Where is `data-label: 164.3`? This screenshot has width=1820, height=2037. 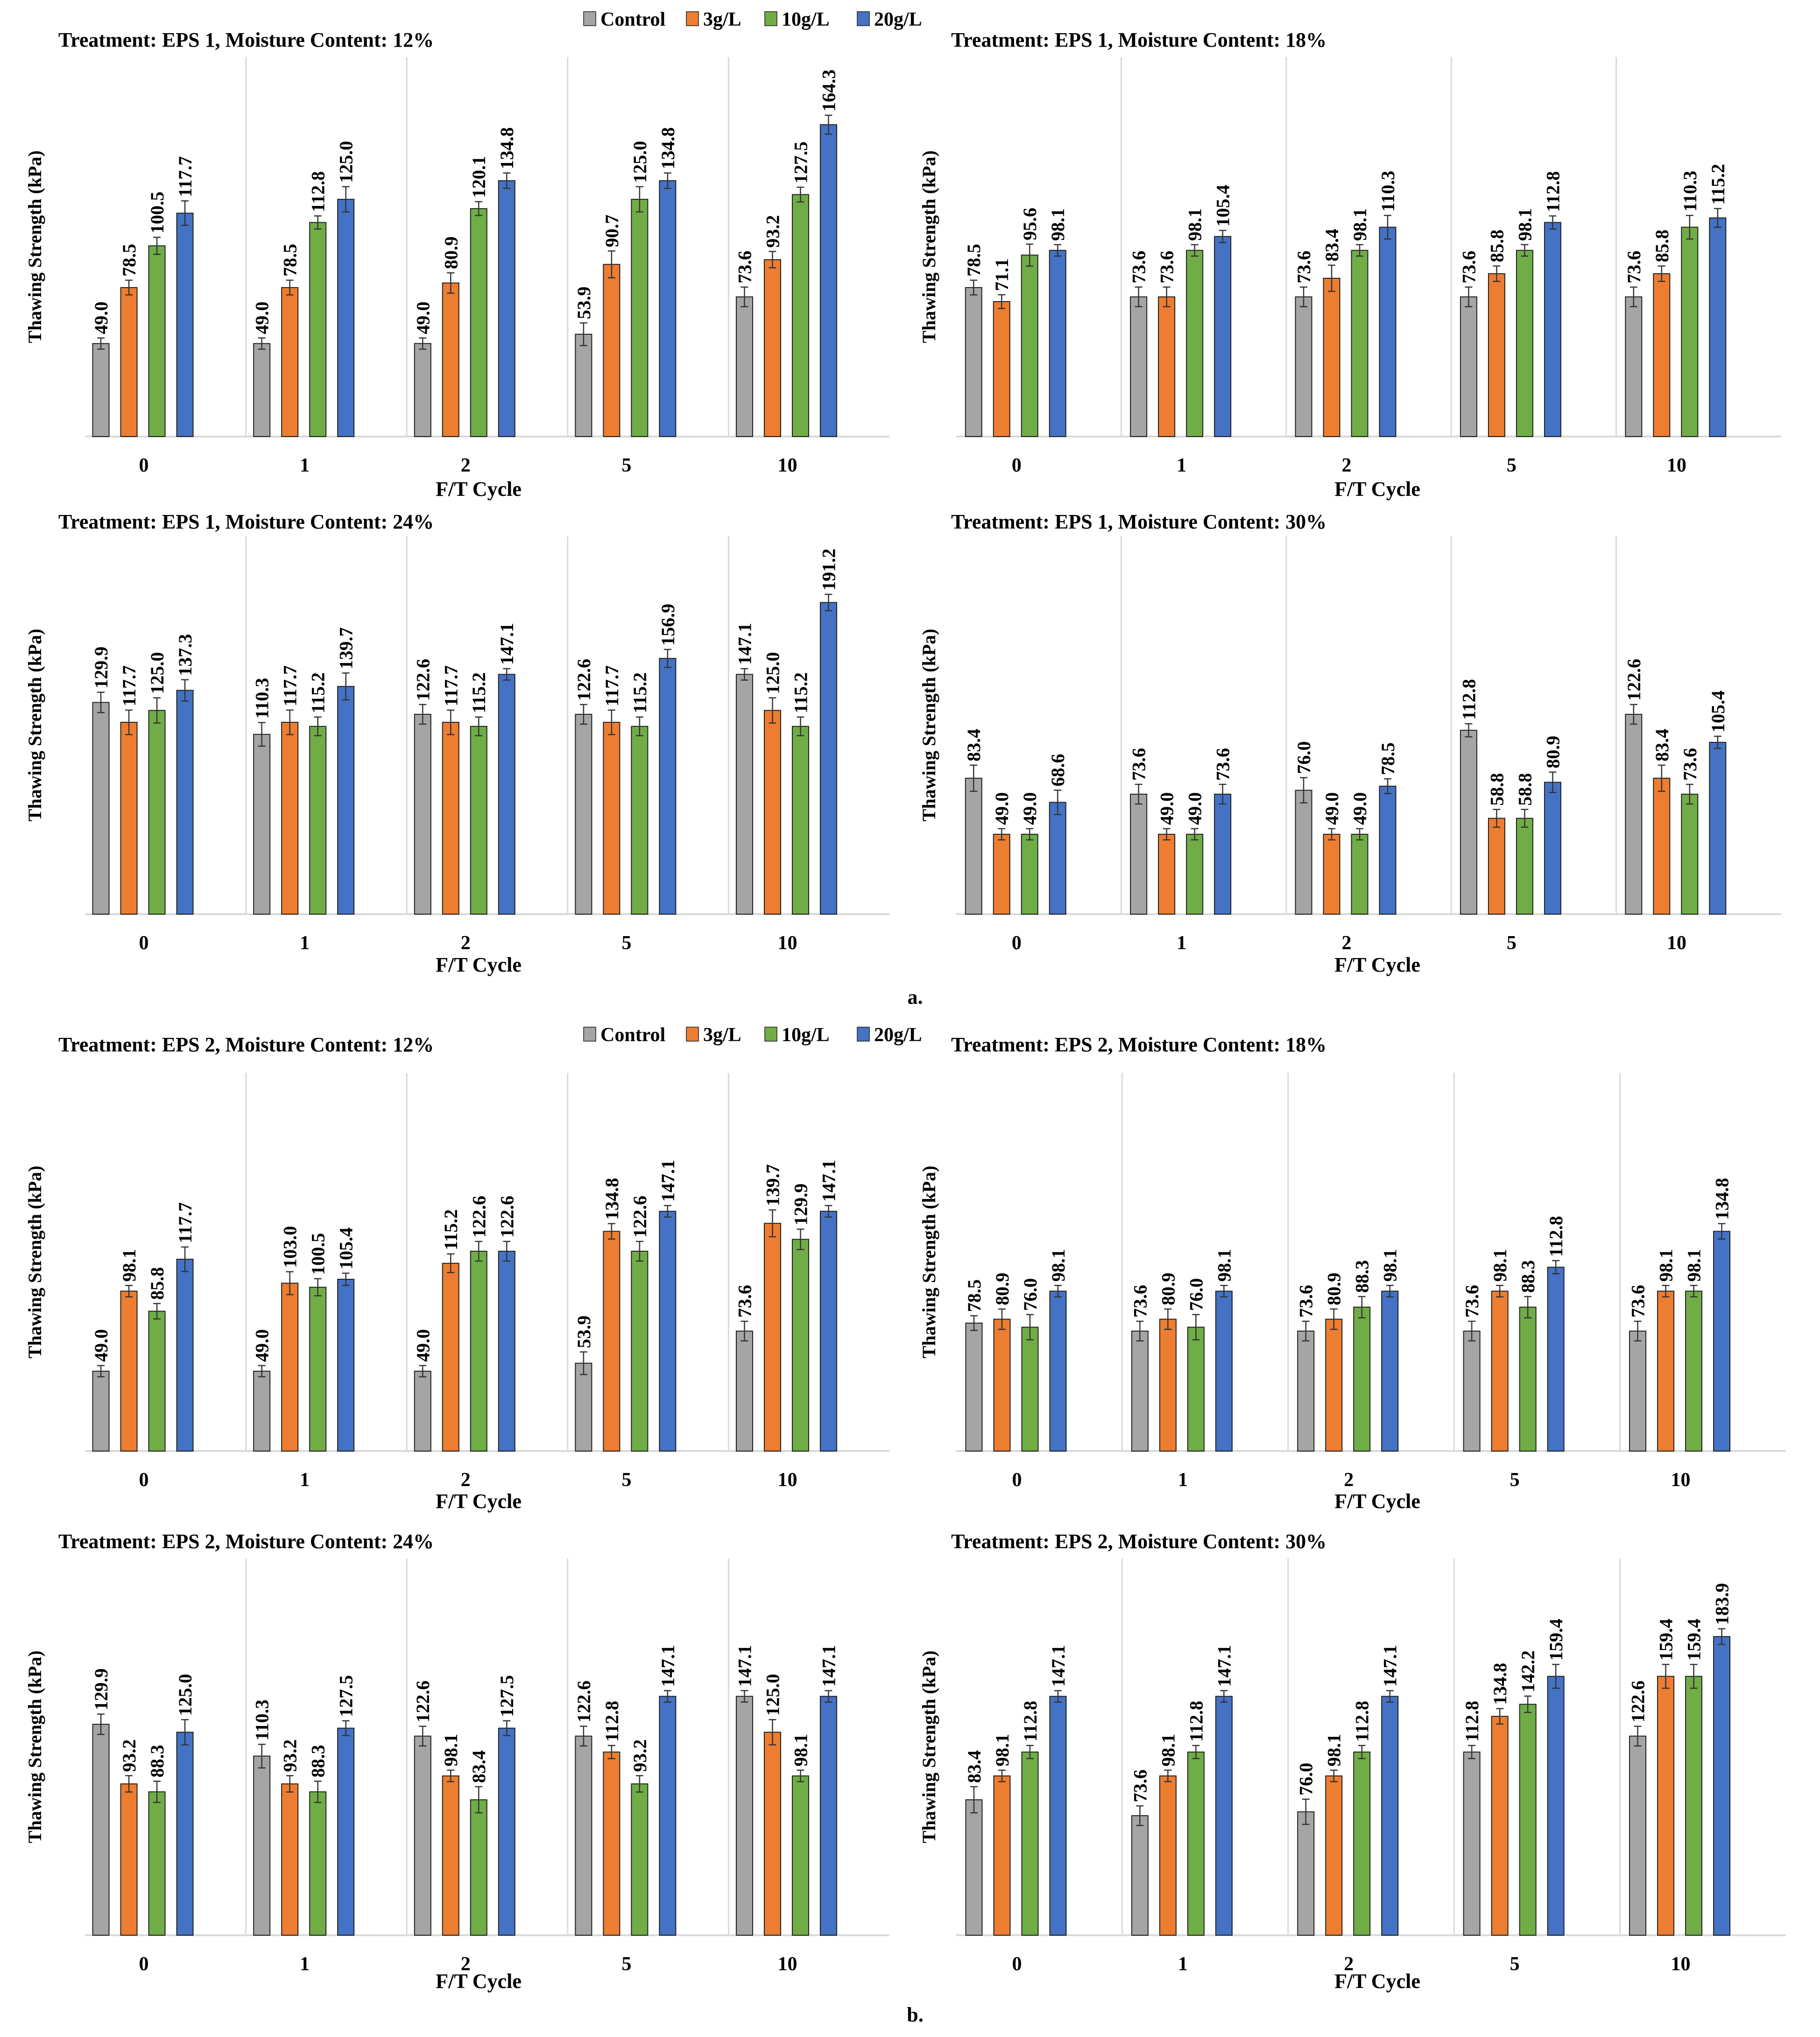 data-label: 164.3 is located at coordinates (828, 91).